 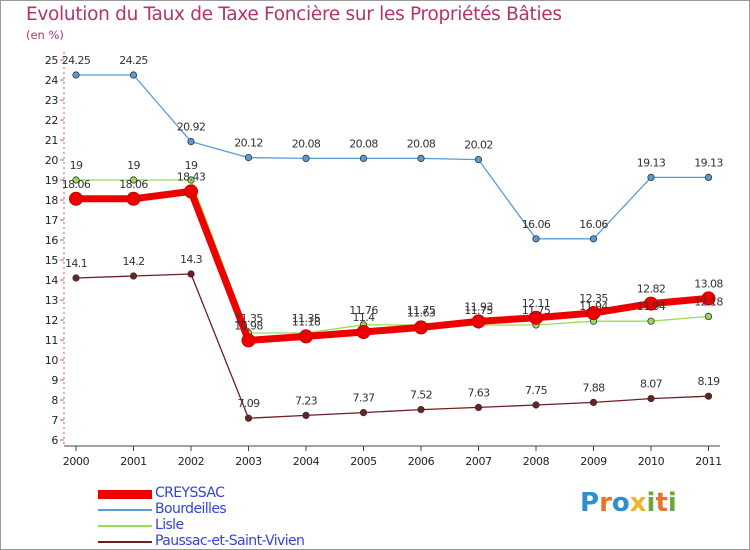 What do you see at coordinates (125, 494) in the screenshot?
I see `legend-swatch-creyssac` at bounding box center [125, 494].